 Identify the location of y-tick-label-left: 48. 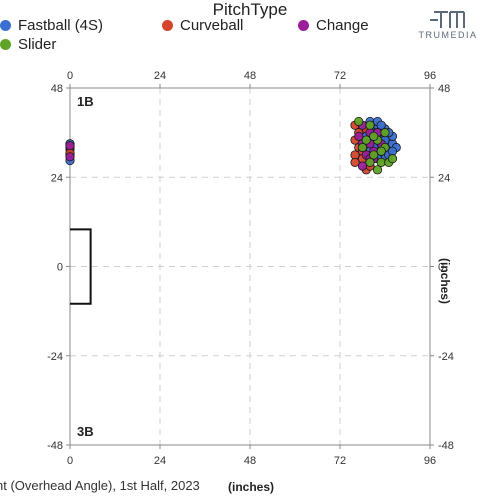
(57, 89).